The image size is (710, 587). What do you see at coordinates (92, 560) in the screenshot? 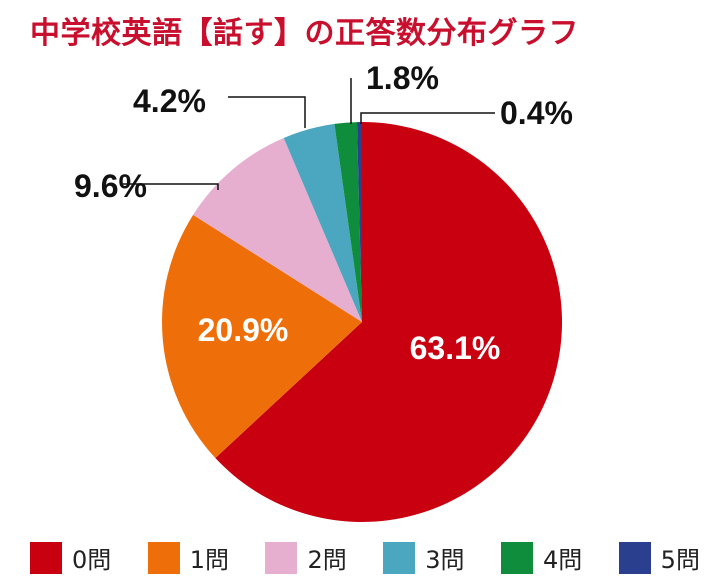
I see `legend-label: 0問` at bounding box center [92, 560].